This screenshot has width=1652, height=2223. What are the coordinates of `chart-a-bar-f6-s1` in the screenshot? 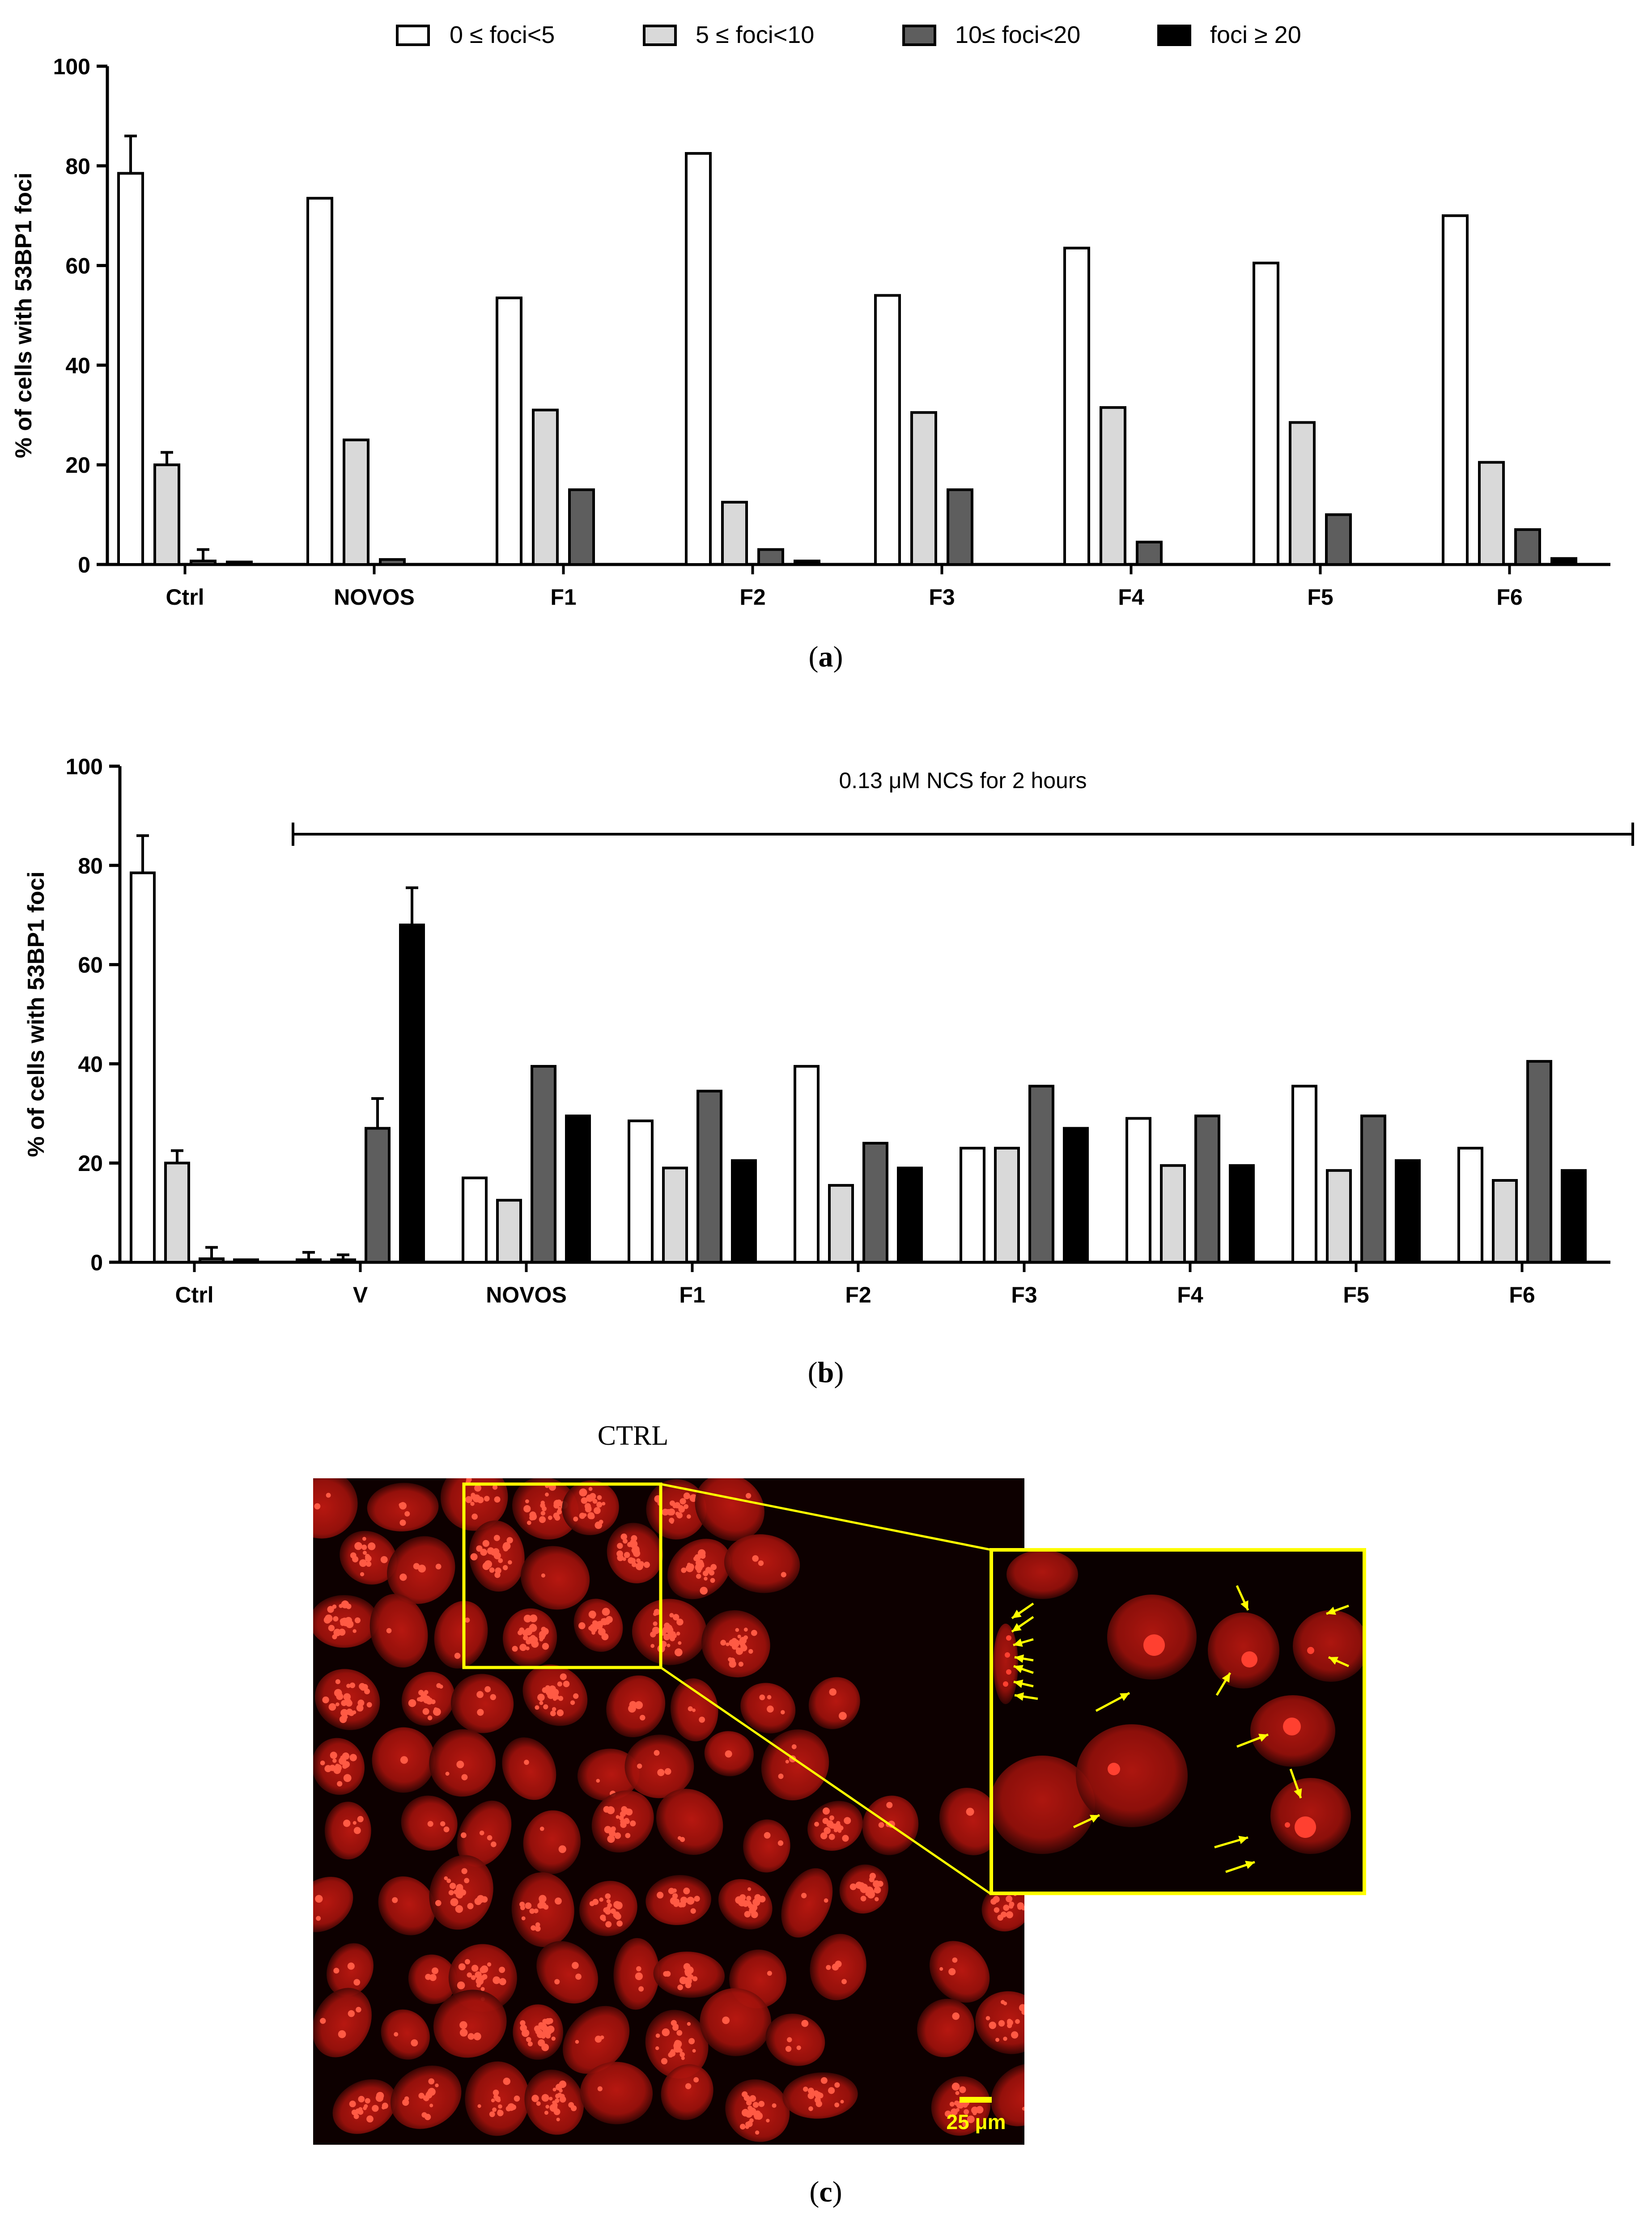 It's located at (1491, 513).